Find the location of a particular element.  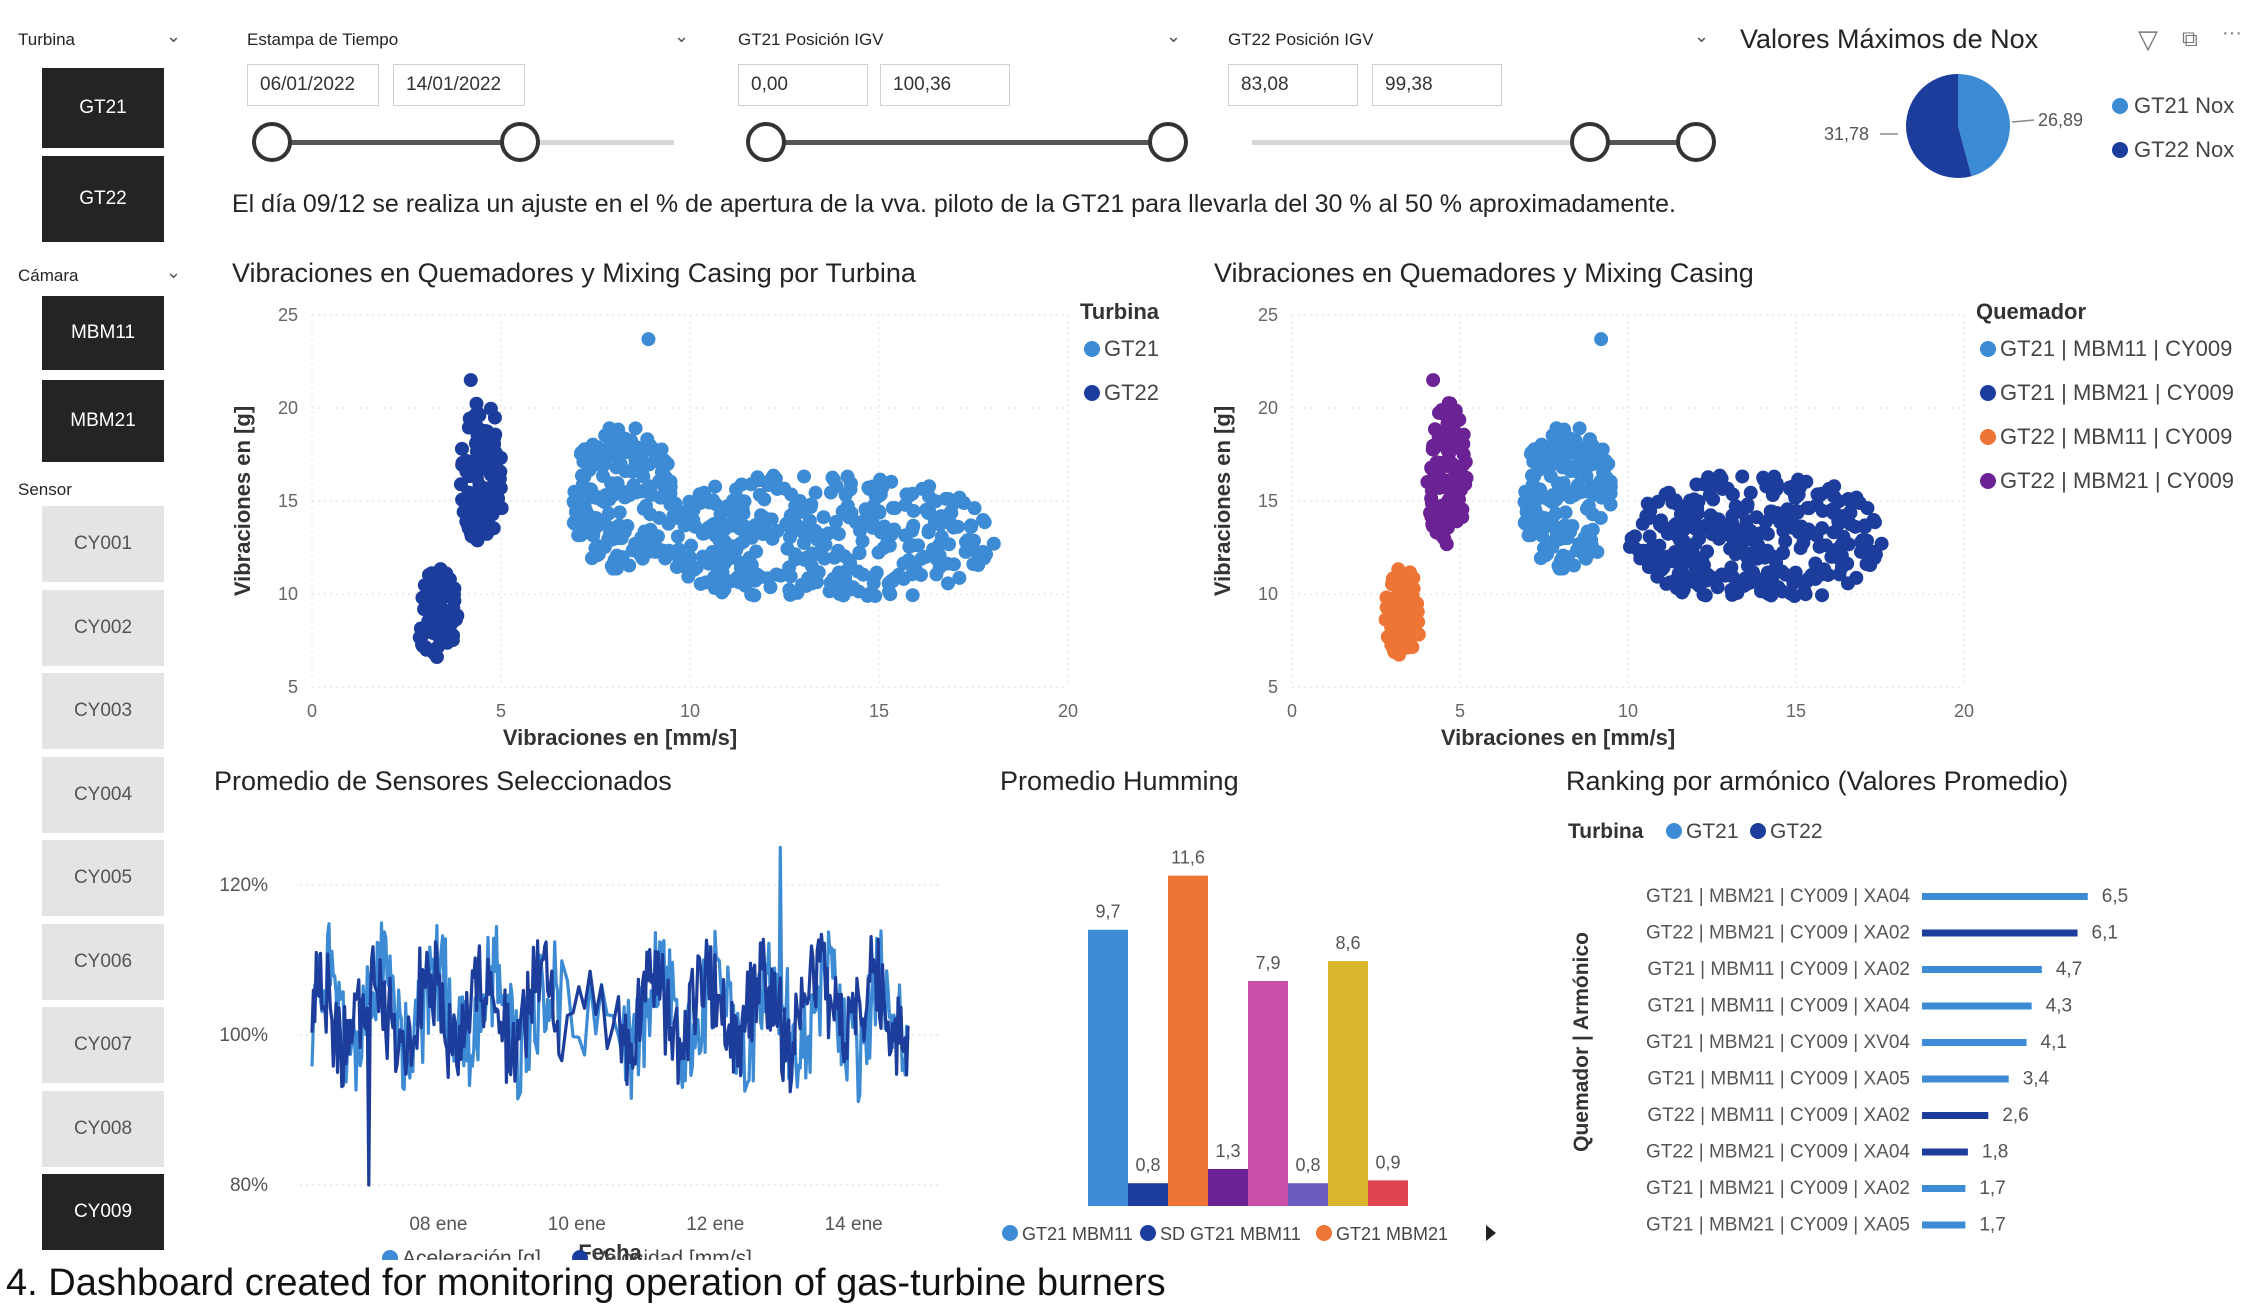

gt21-igv-desde-input: 0,00 is located at coordinates (803, 85).